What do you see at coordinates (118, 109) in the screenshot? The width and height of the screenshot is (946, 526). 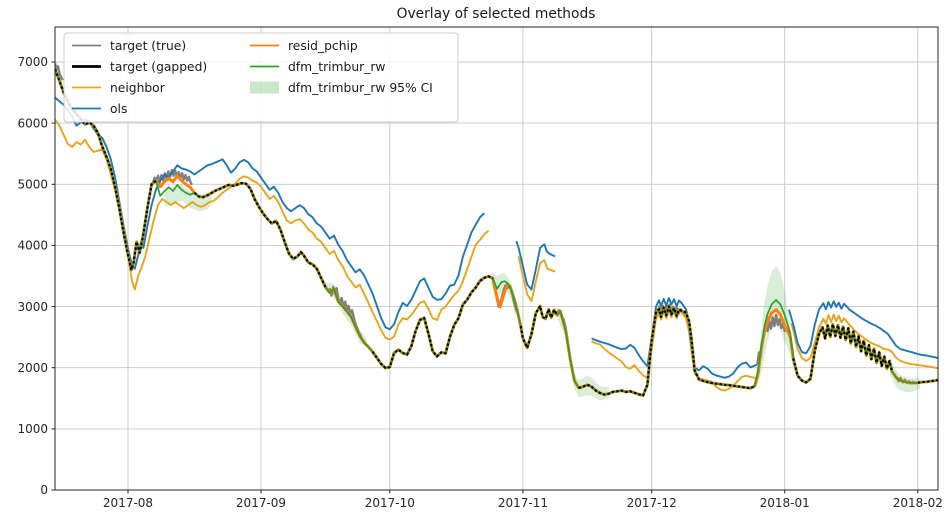 I see `legend-label: ols` at bounding box center [118, 109].